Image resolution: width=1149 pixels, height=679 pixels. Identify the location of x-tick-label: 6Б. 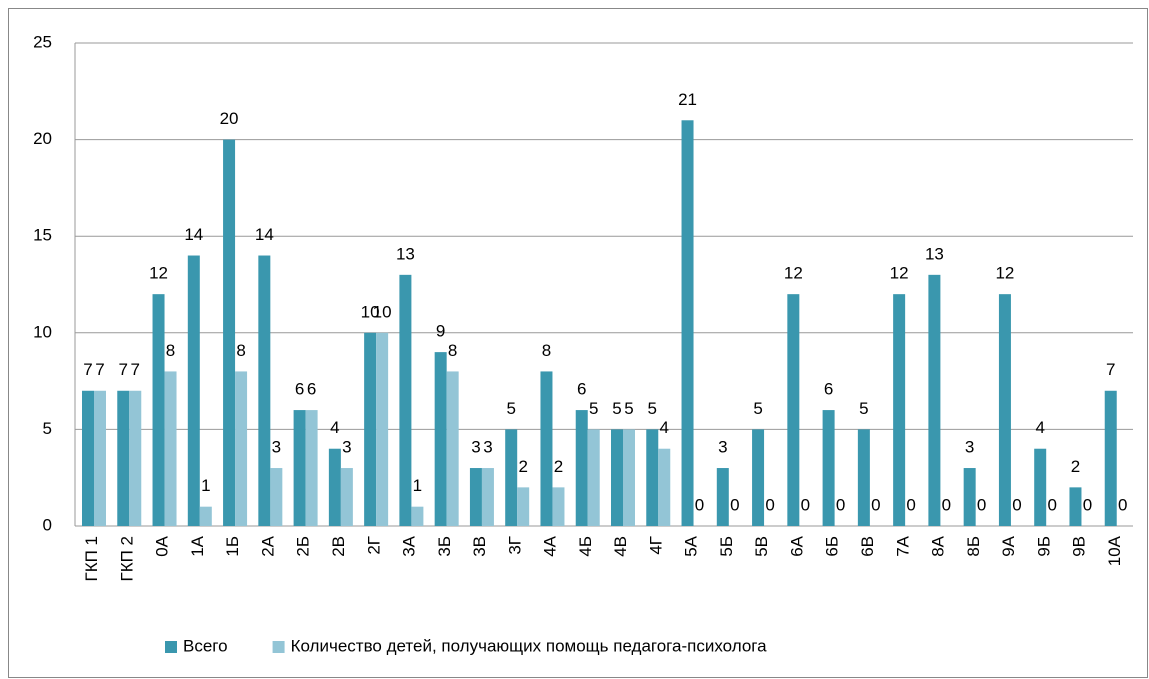
(832, 546).